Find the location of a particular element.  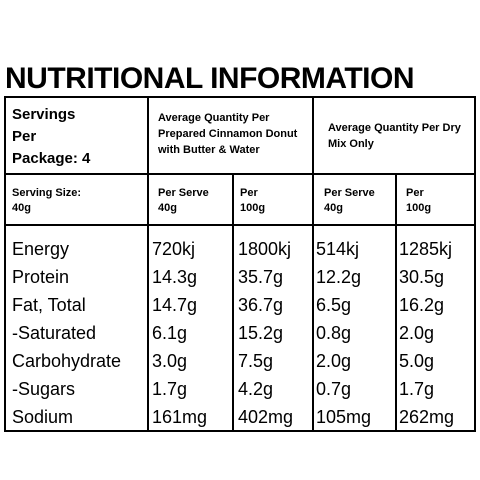

value-cell: 16.2g is located at coordinates (422, 305).